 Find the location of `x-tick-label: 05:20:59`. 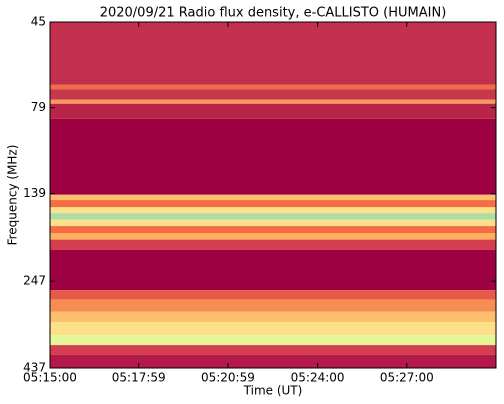

x-tick-label: 05:20:59 is located at coordinates (228, 378).